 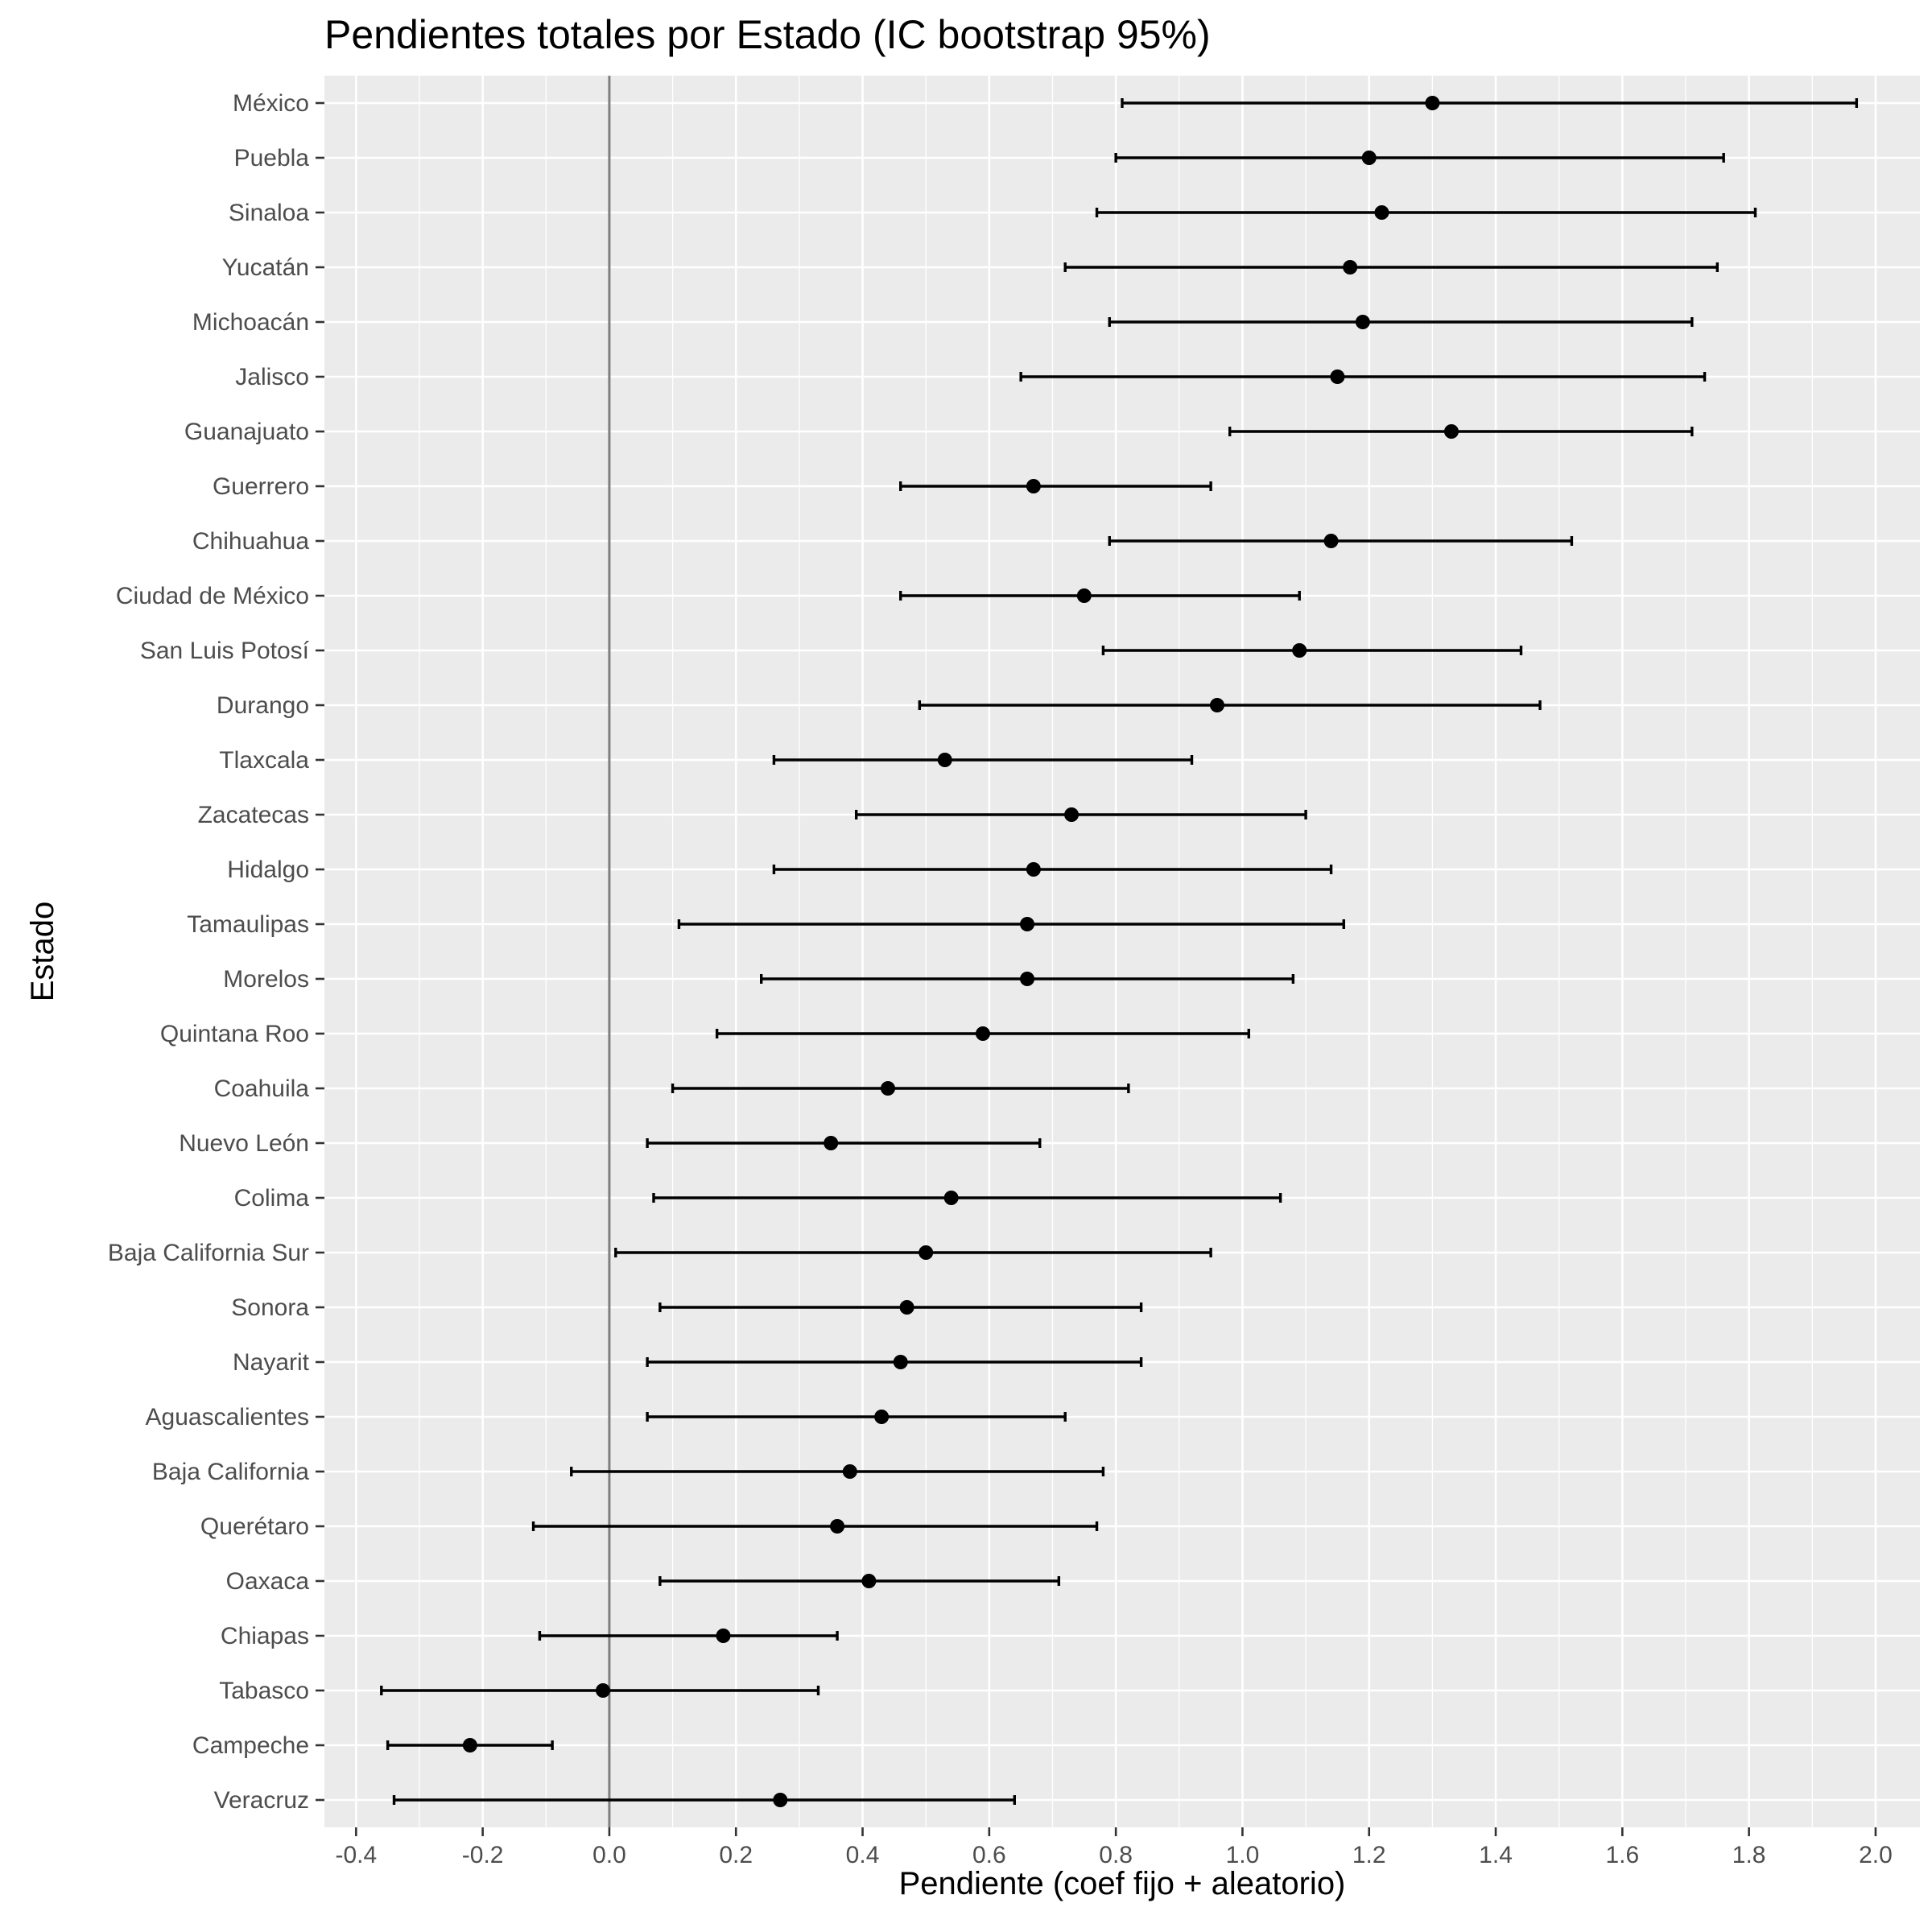 I want to click on y-axis-title: Estado, so click(x=42, y=952).